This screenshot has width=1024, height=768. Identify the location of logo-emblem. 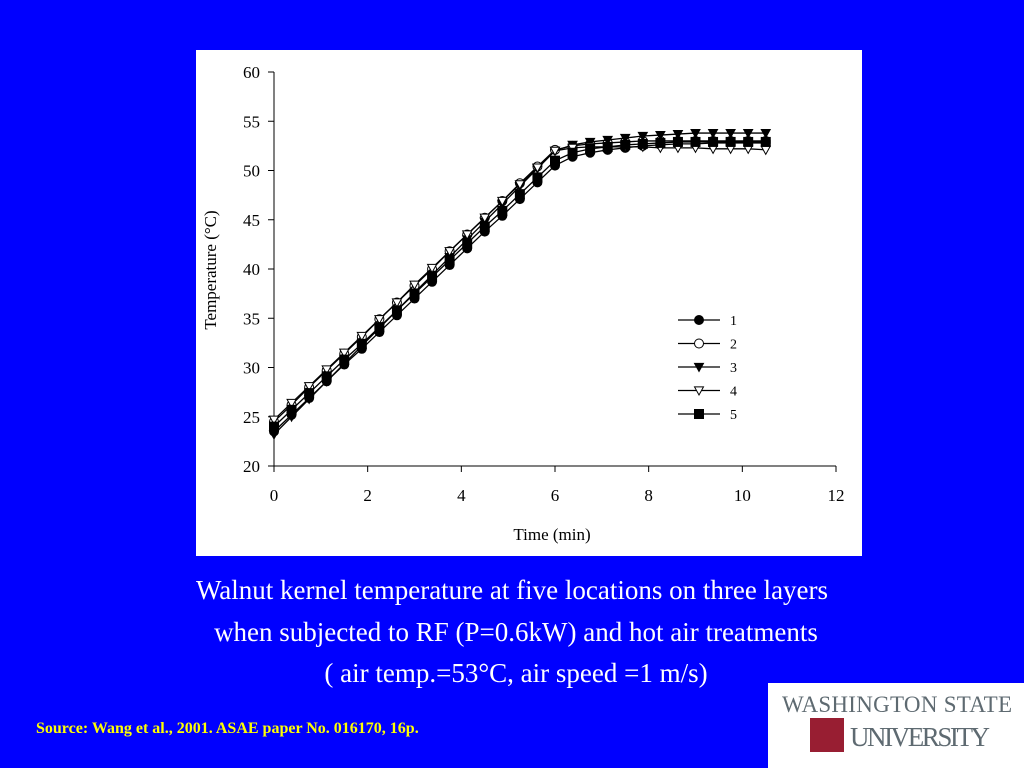
(827, 735).